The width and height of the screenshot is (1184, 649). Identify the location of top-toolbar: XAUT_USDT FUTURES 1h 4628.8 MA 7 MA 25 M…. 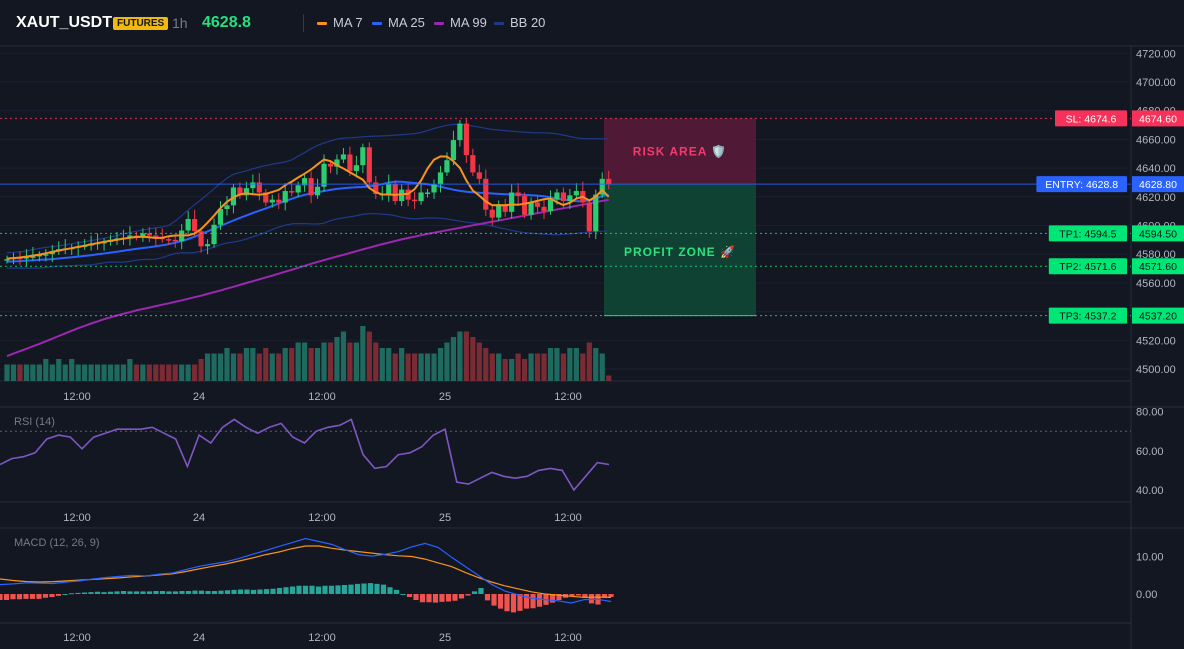
(592, 23).